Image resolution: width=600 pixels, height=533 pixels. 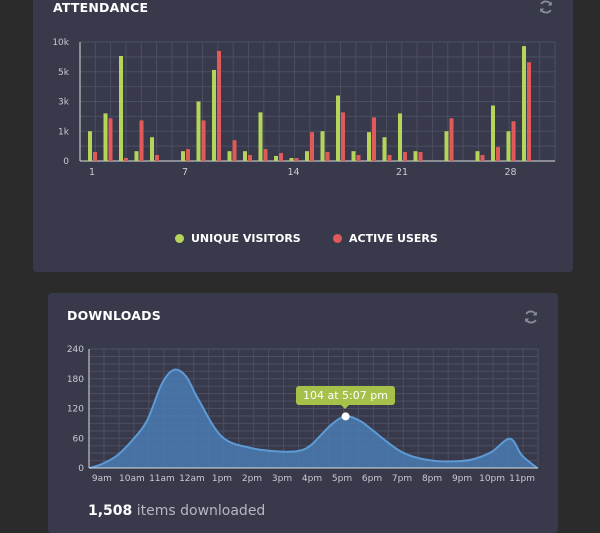 What do you see at coordinates (222, 479) in the screenshot?
I see `x-tick-label: 1pm` at bounding box center [222, 479].